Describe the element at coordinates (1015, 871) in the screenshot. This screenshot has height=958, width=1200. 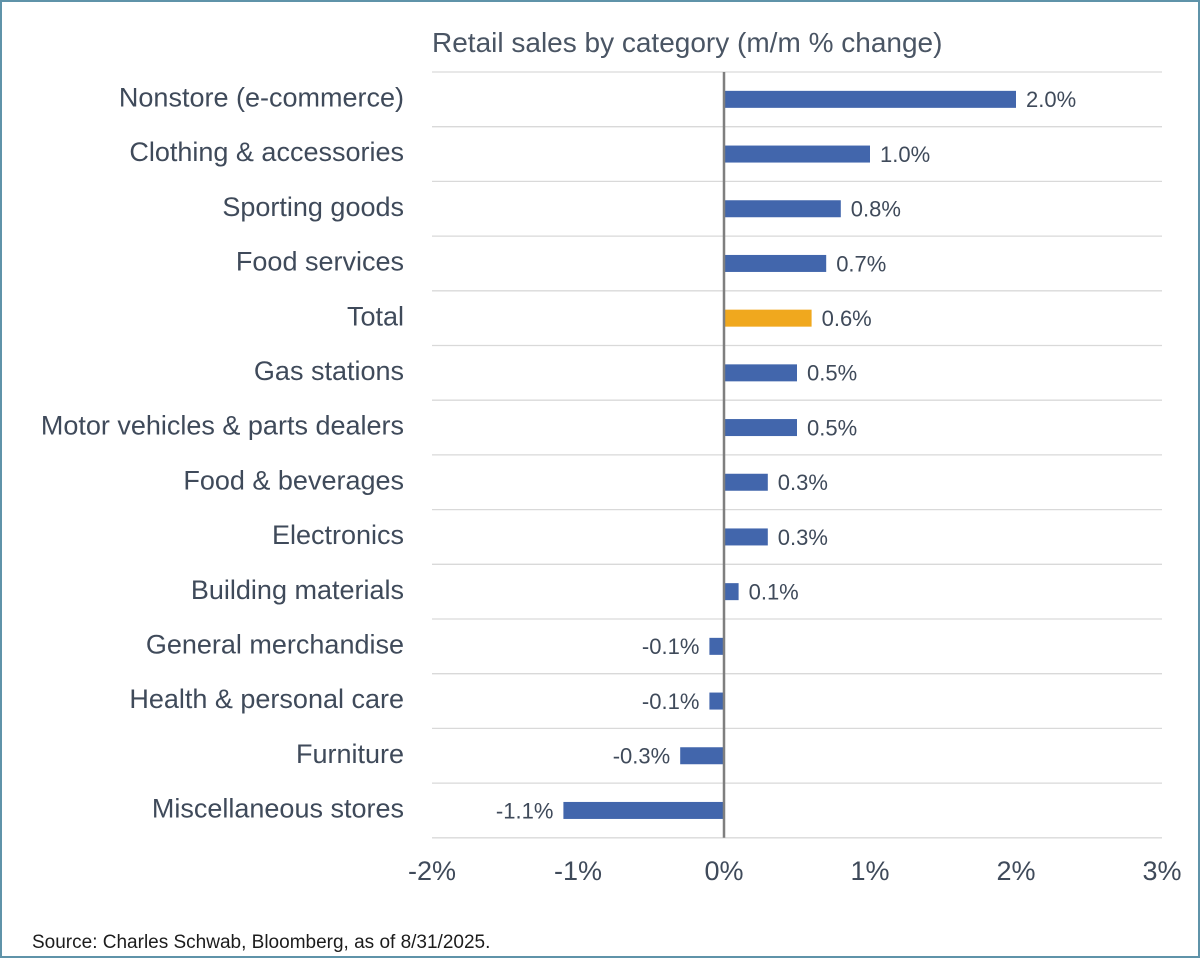
I see `x-tick-label: 2%` at that location.